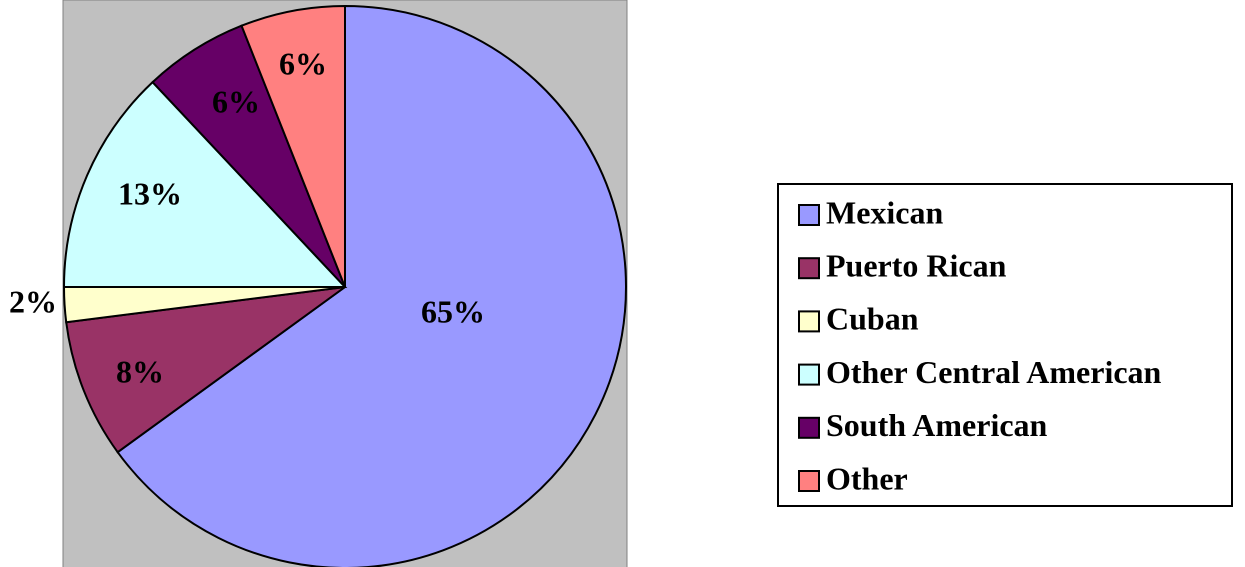 This screenshot has width=1245, height=567. Describe the element at coordinates (872, 319) in the screenshot. I see `legend-label: Cuban` at that location.